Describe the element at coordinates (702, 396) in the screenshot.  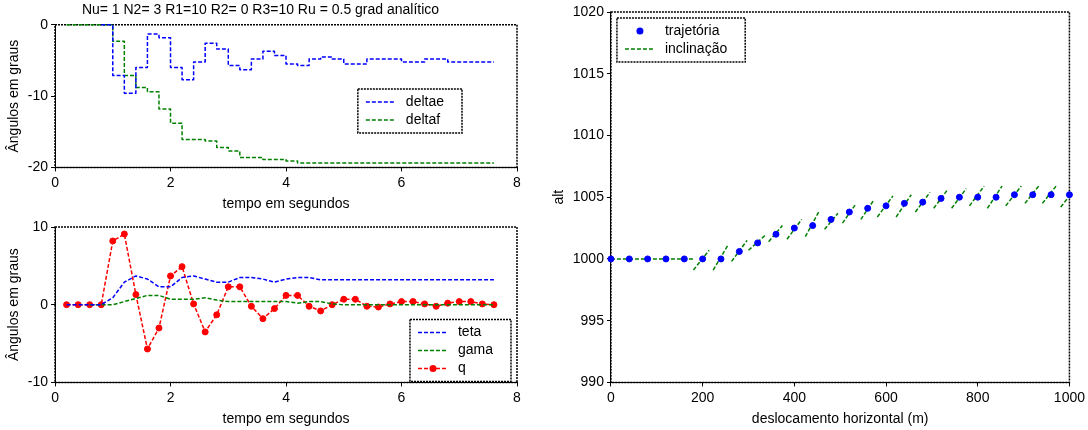
I see `x-tick-label: 200` at that location.